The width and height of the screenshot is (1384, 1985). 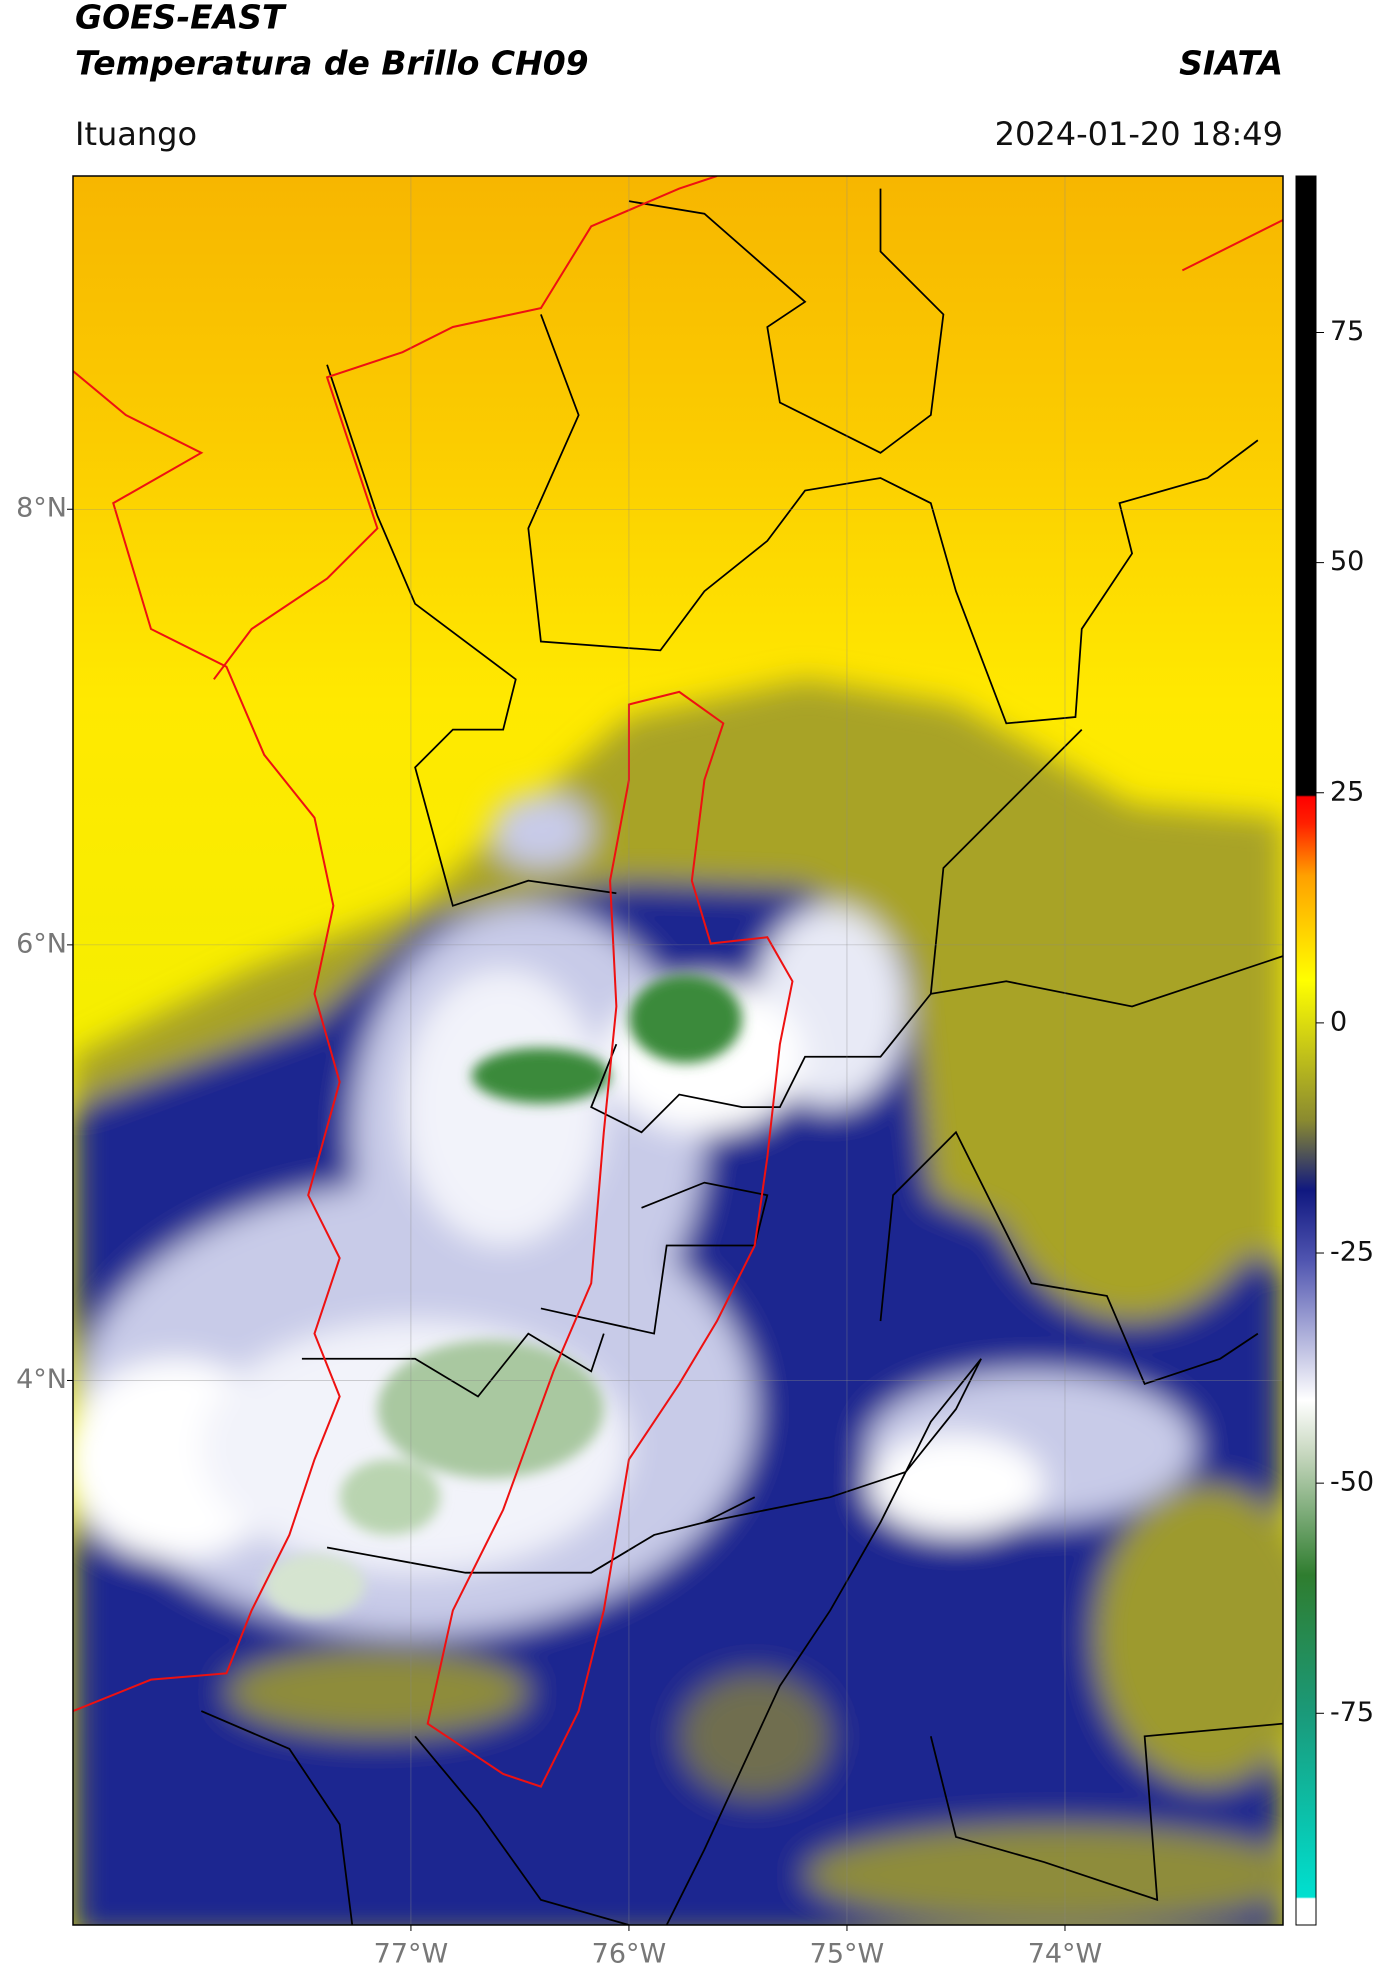 What do you see at coordinates (847, 1954) in the screenshot?
I see `x-tick-label: 75°W` at bounding box center [847, 1954].